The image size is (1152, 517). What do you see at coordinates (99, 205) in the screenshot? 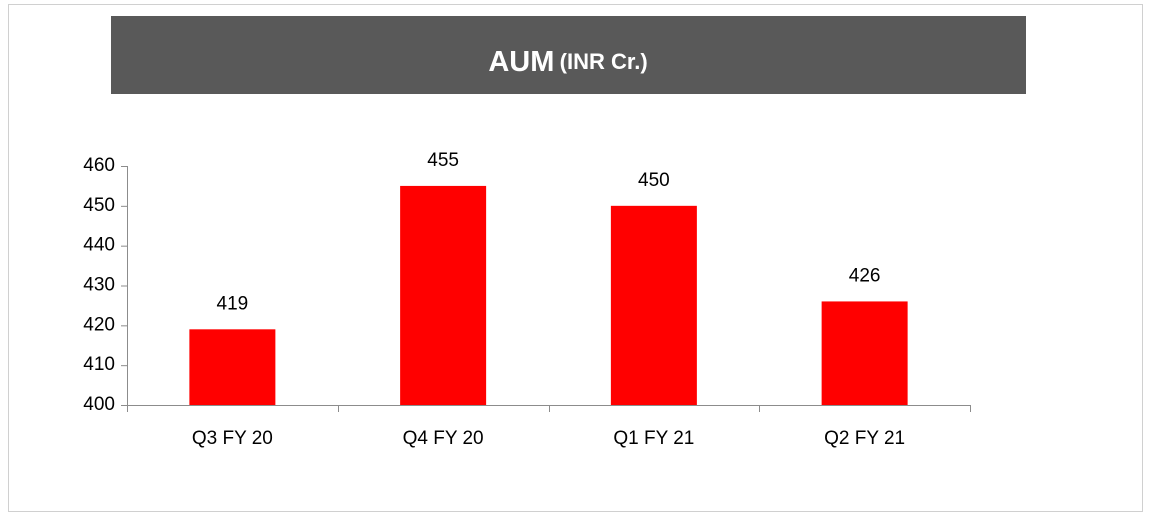
I see `y-tick-label: 450` at bounding box center [99, 205].